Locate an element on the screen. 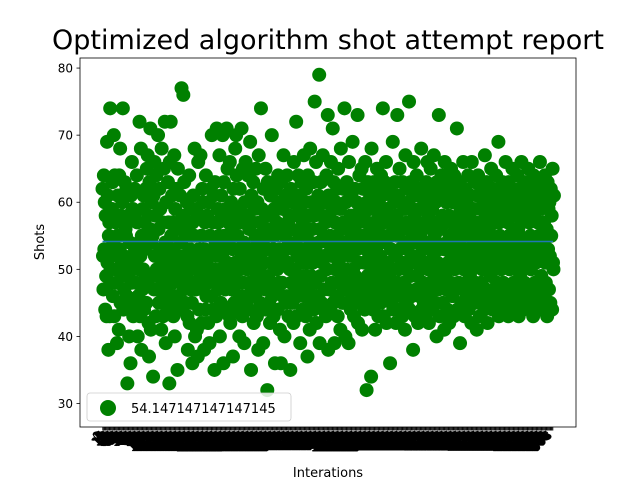 This screenshot has width=640, height=480. legend-marker is located at coordinates (108, 408).